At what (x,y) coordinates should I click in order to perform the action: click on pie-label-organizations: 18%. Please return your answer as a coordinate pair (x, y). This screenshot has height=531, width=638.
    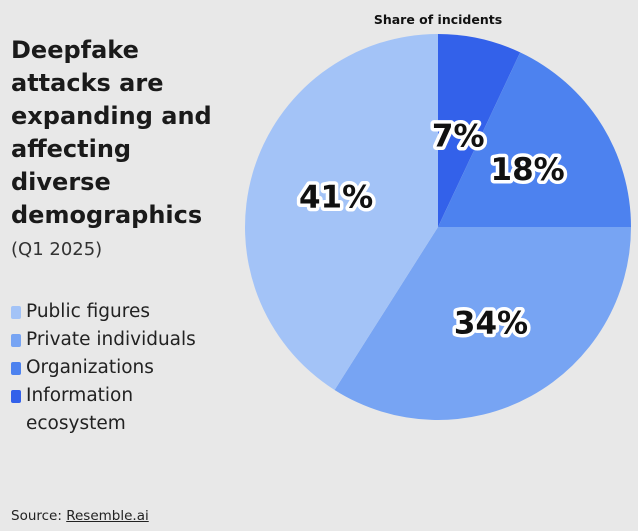
    Looking at the image, I should click on (528, 170).